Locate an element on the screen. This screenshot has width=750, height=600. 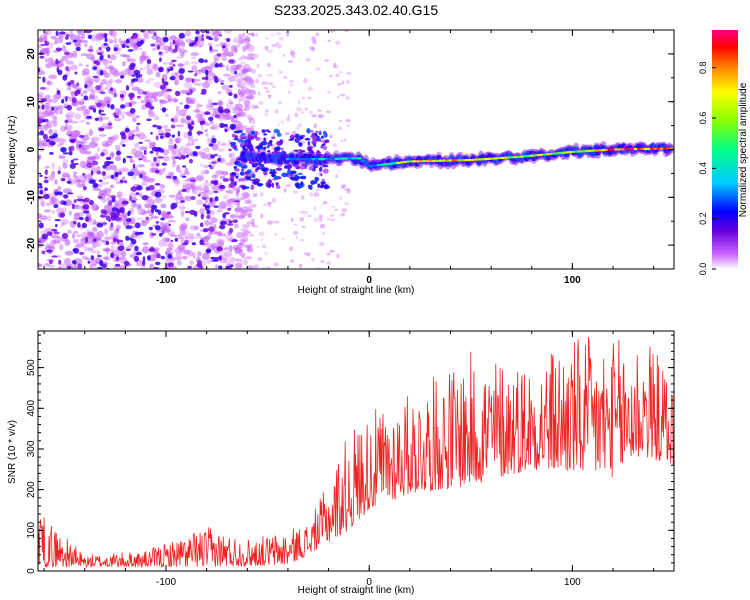
snr-y-tick-label: 300 is located at coordinates (31, 448).